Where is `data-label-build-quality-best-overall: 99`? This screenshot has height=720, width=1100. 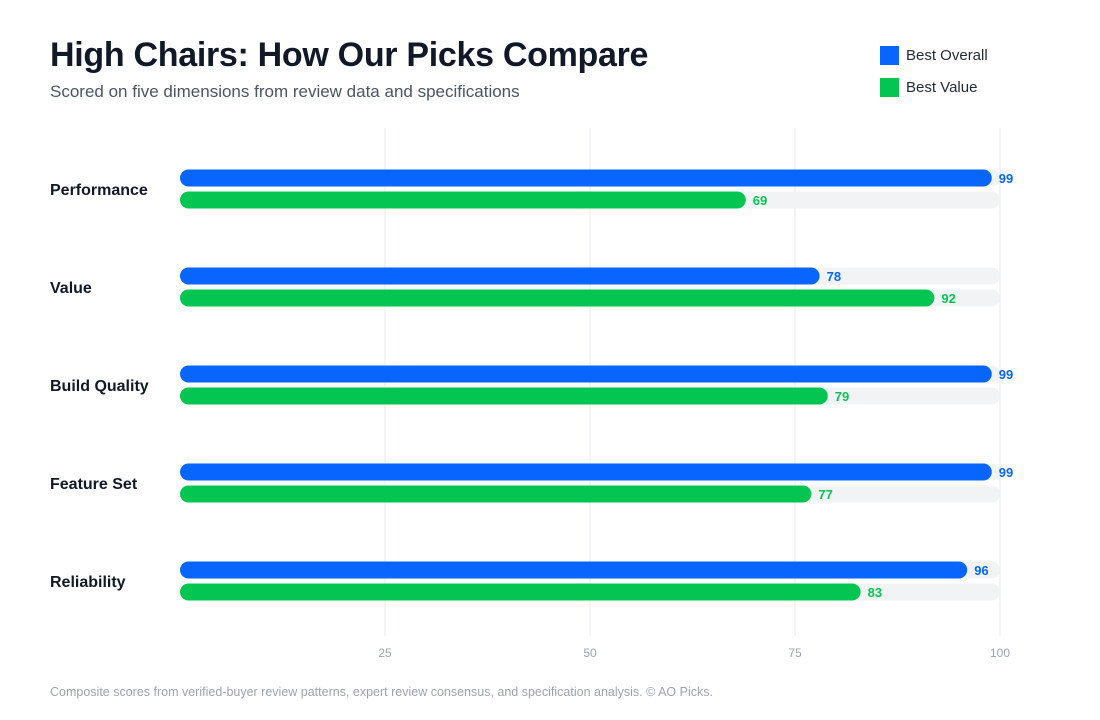
data-label-build-quality-best-overall: 99 is located at coordinates (1006, 374).